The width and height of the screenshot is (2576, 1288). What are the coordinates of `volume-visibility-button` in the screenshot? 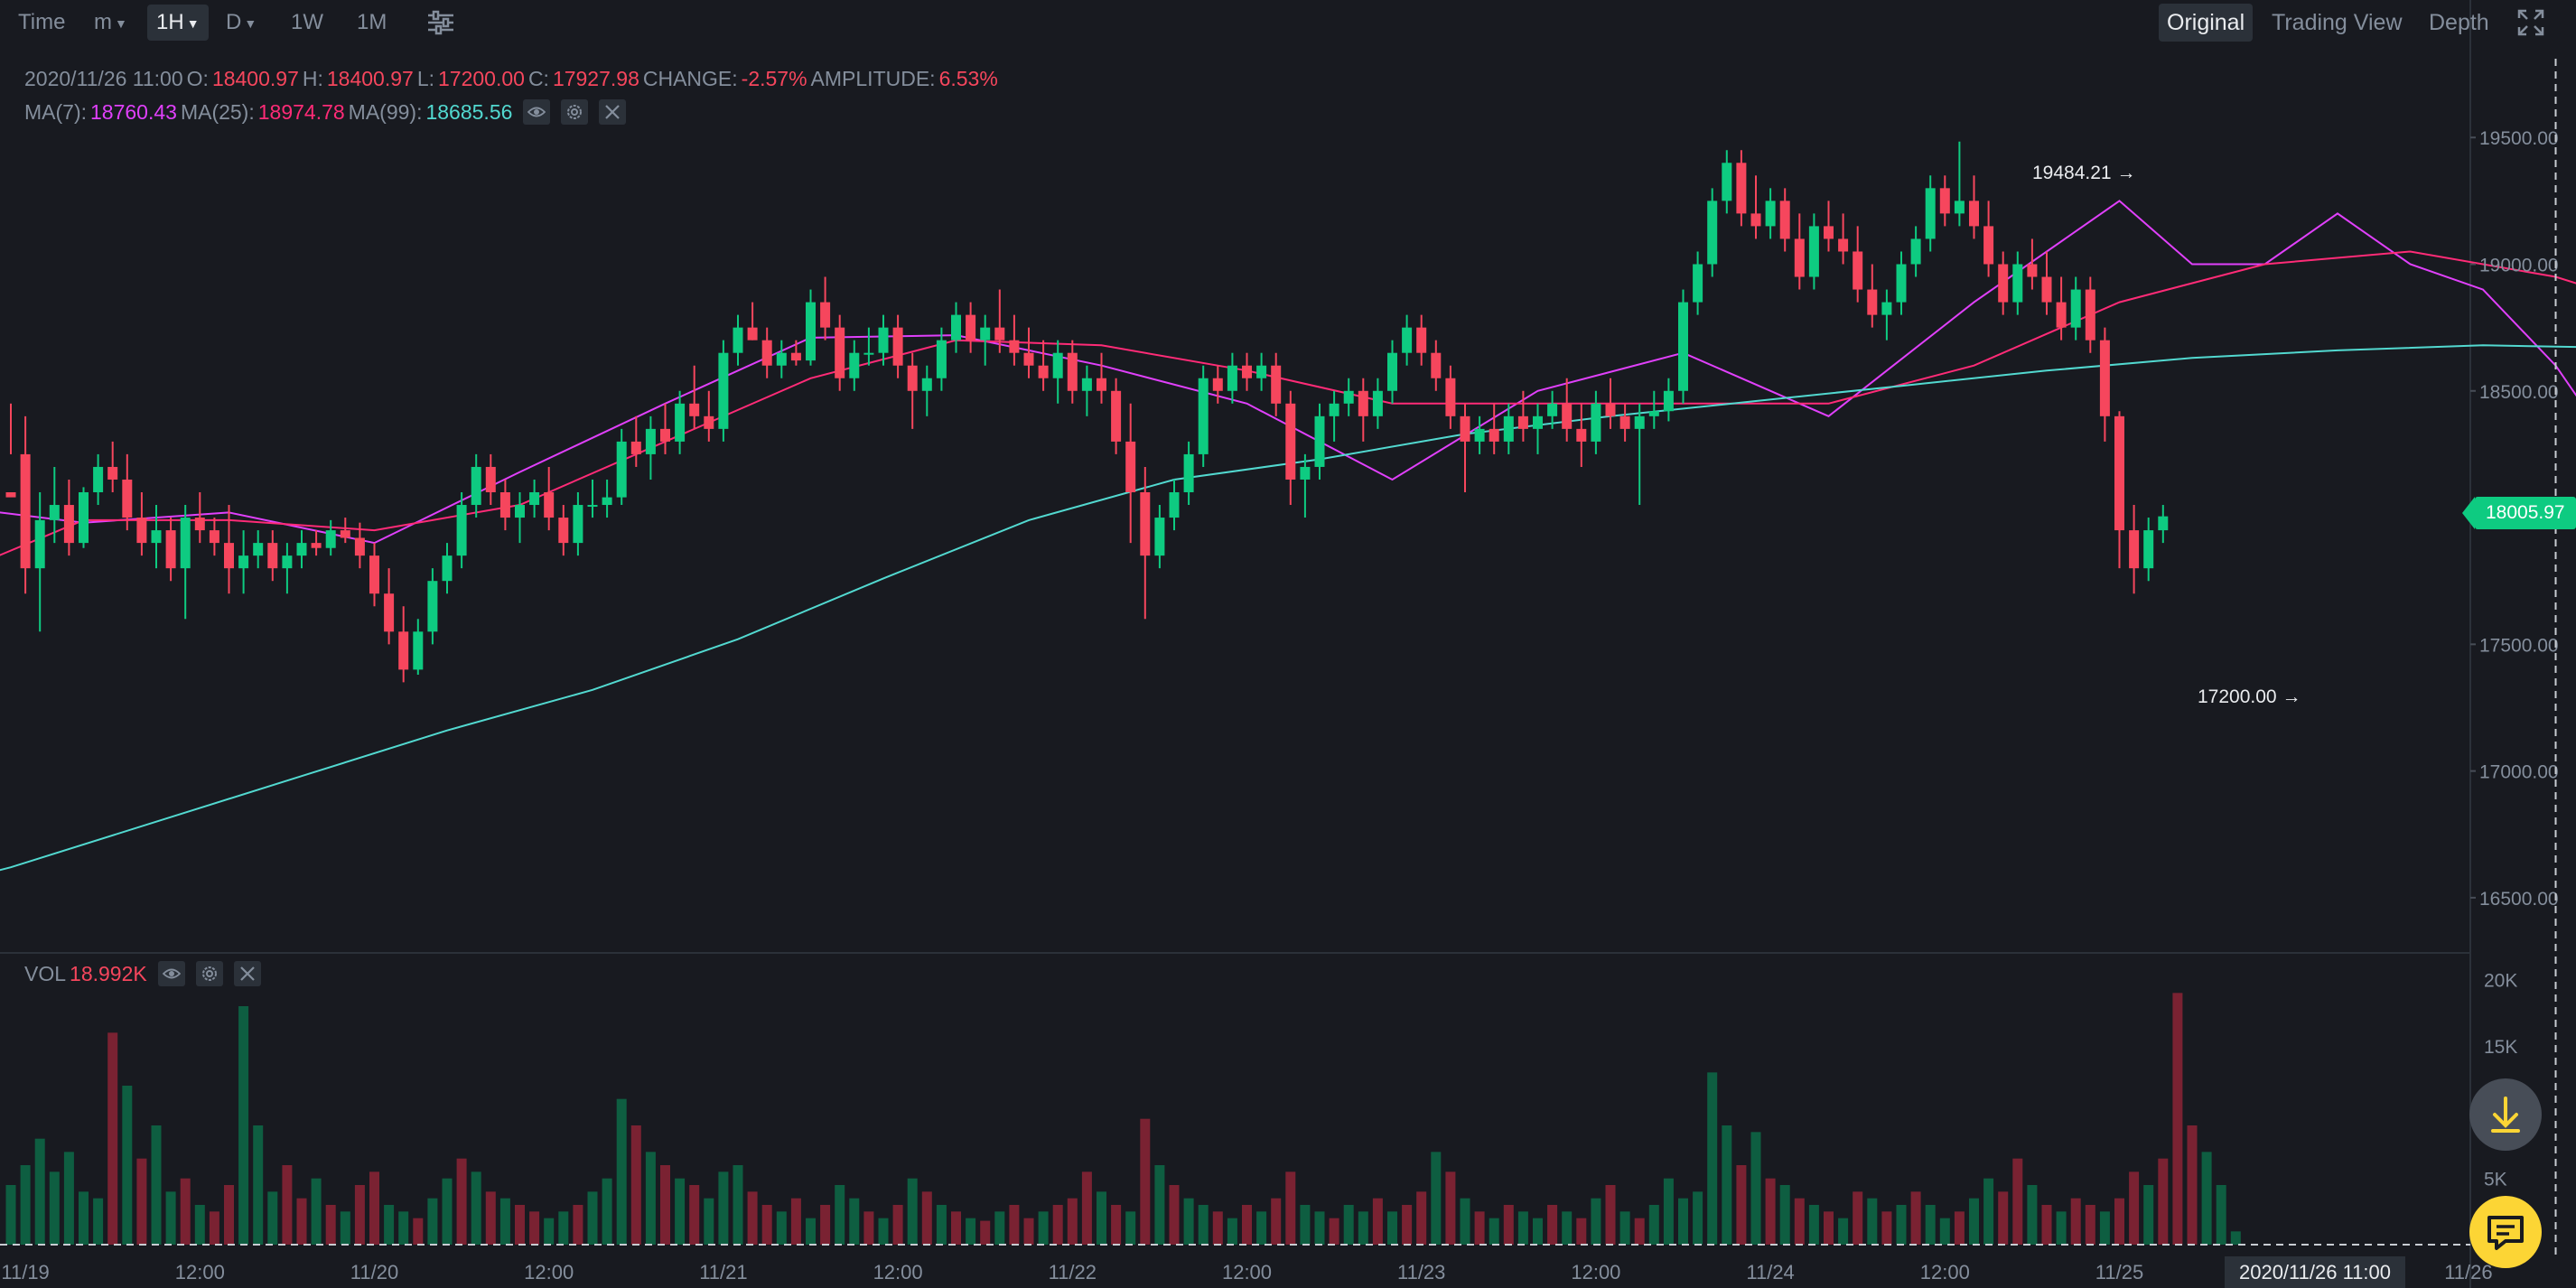 It's located at (171, 974).